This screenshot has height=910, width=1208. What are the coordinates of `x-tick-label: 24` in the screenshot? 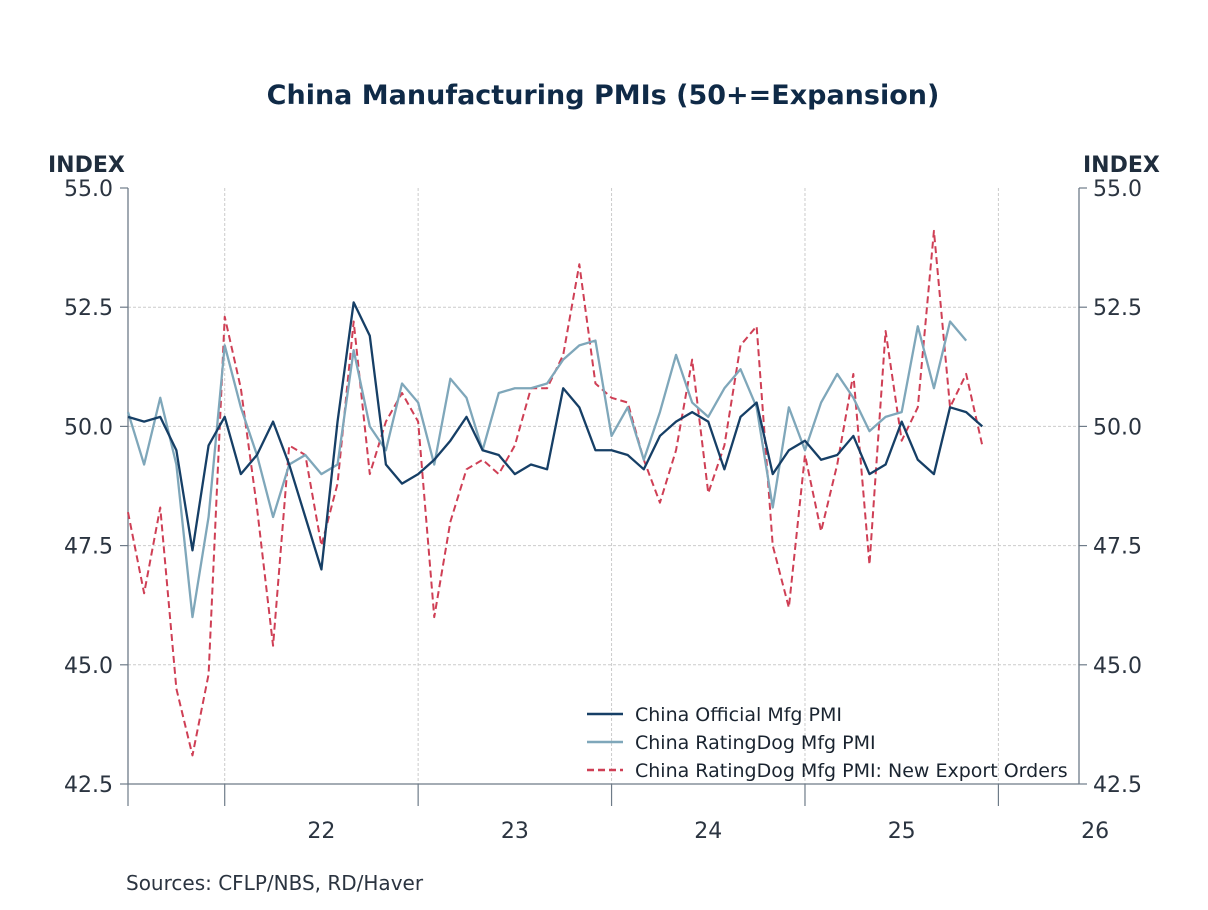 It's located at (708, 831).